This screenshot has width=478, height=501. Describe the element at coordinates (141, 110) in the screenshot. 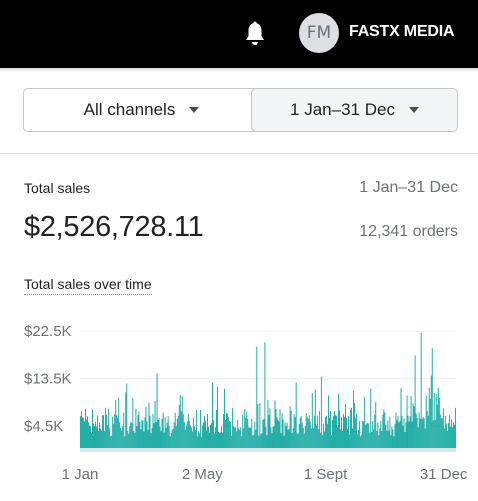

I see `channel-select-button: All channels` at that location.